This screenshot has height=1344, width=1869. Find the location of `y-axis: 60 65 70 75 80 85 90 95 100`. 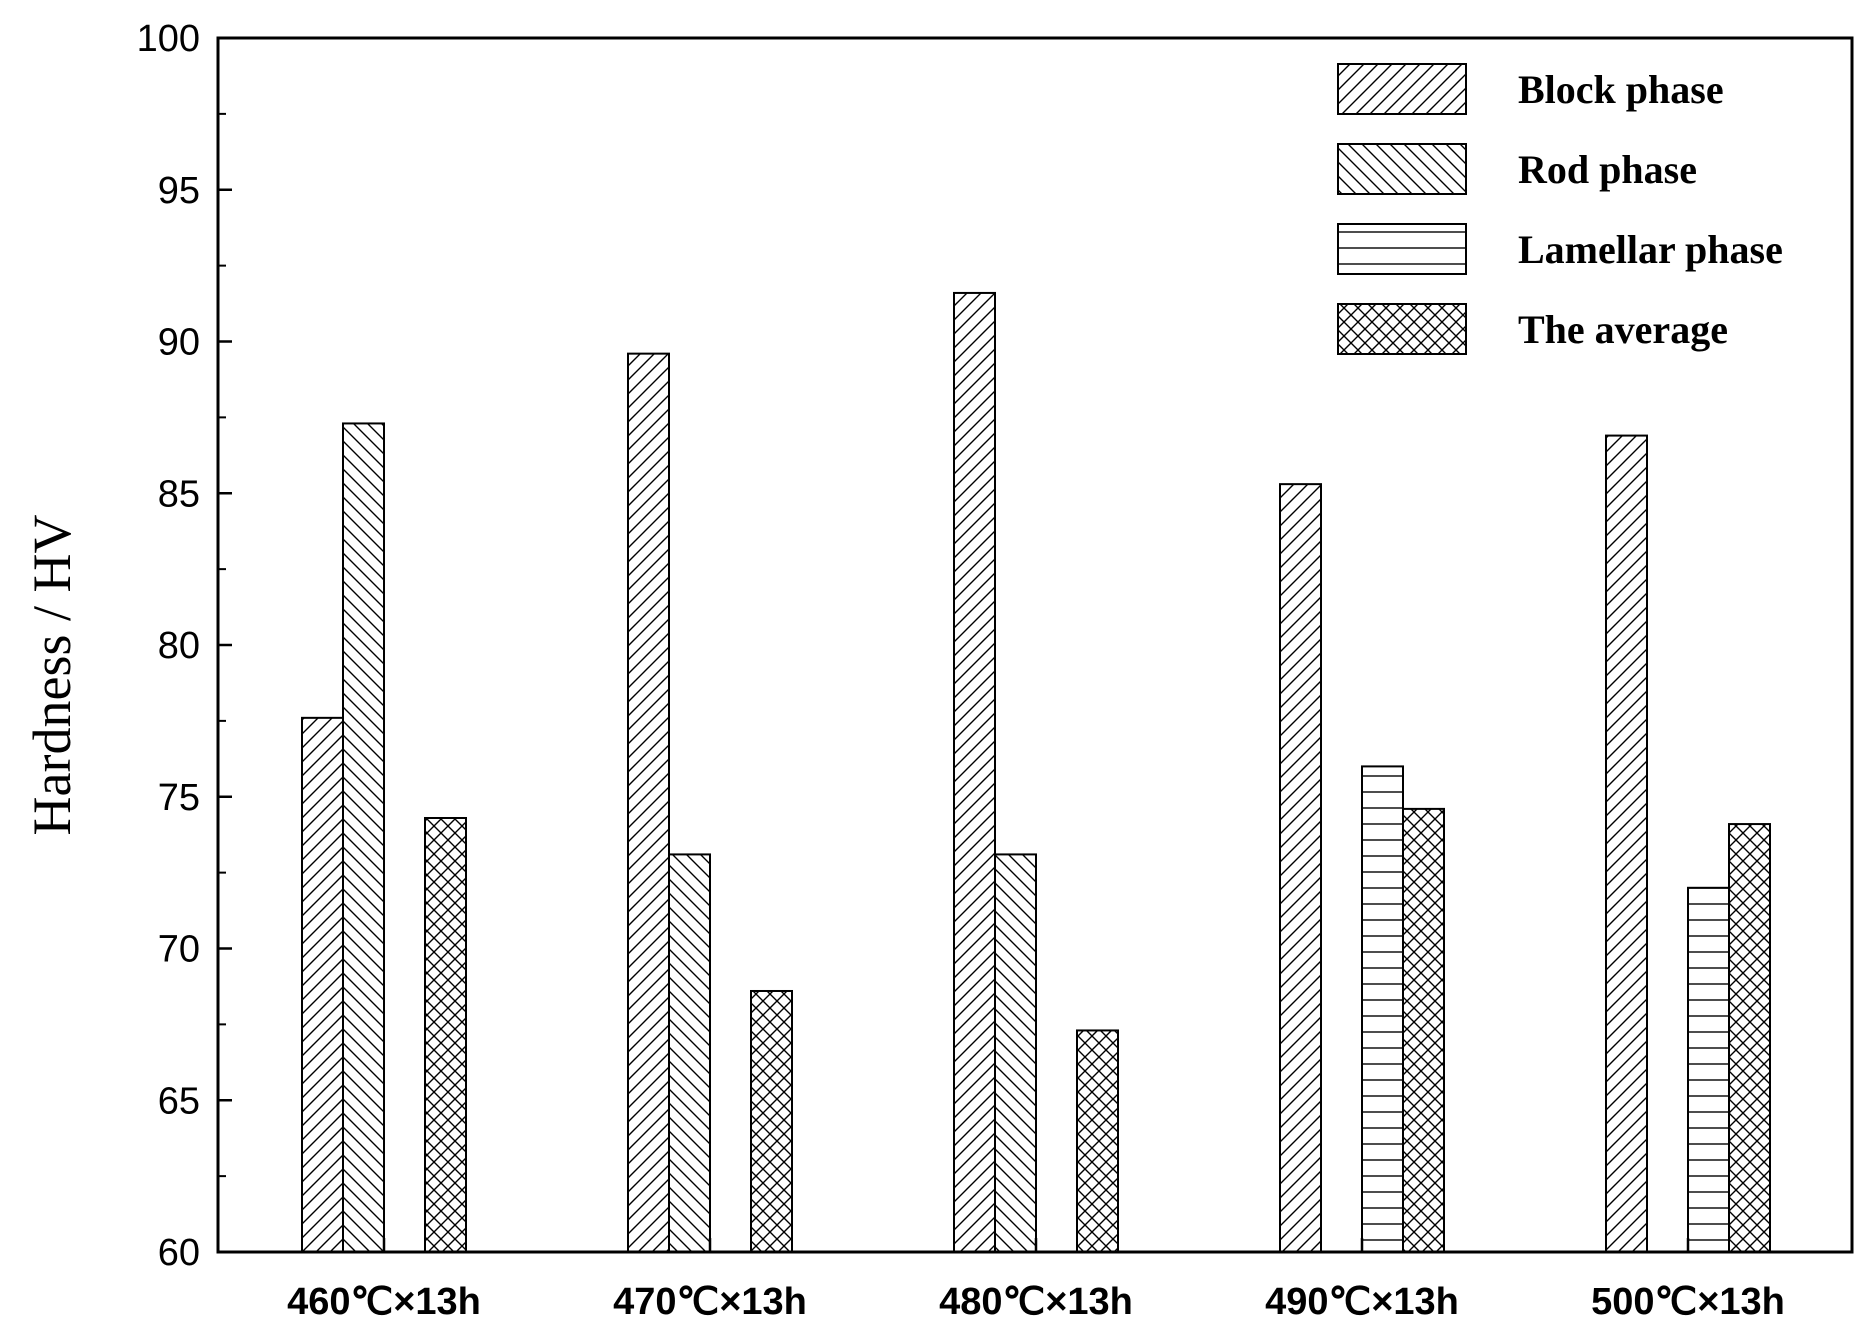

y-axis: 60 65 70 75 80 85 90 95 100 is located at coordinates (184, 646).